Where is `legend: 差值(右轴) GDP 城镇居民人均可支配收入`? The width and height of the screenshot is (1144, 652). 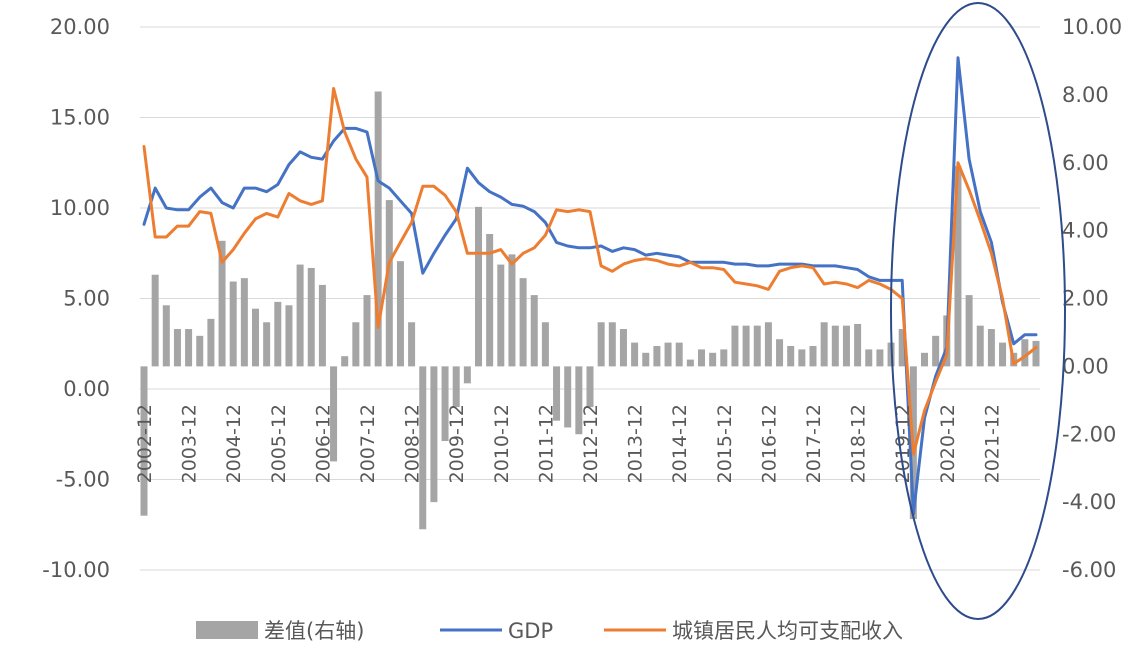
legend: 差值(右轴) GDP 城镇居民人均可支配收入 is located at coordinates (549, 631).